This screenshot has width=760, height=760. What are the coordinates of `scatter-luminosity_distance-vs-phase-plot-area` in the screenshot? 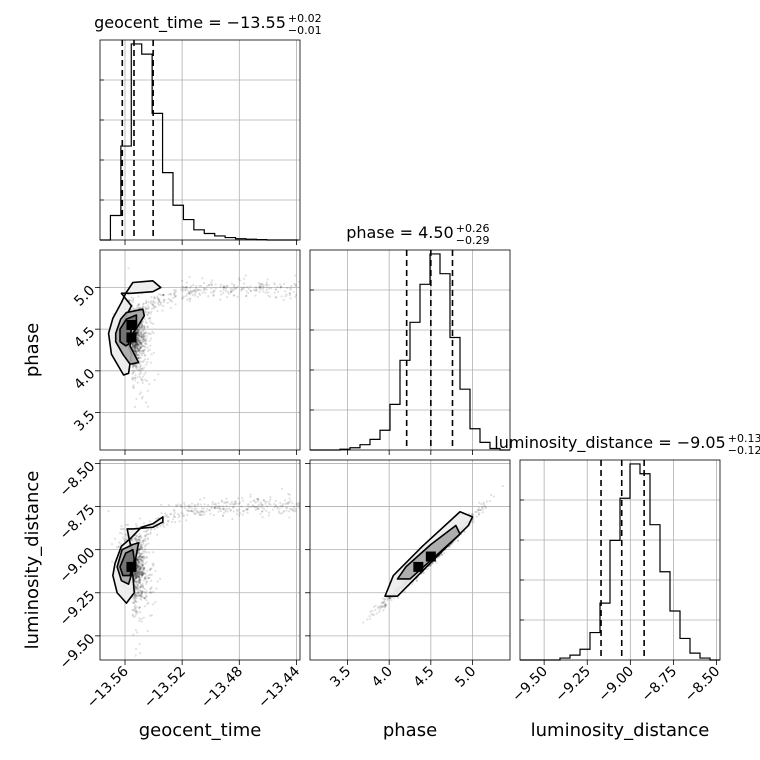 It's located at (433, 554).